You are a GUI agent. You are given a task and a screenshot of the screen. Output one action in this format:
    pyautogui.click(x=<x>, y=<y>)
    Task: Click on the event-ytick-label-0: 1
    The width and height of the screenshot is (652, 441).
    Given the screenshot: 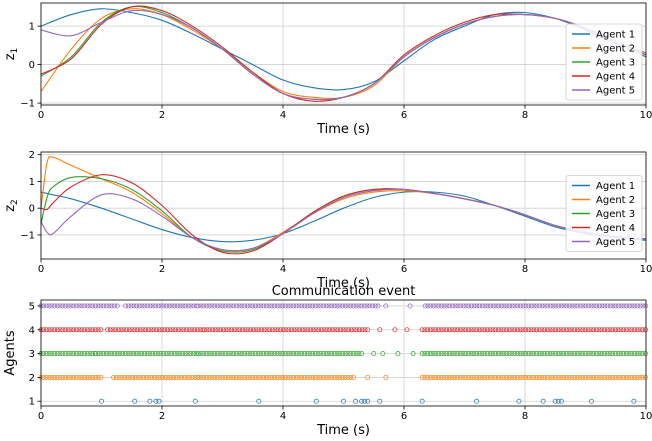 What is the action you would take?
    pyautogui.click(x=32, y=402)
    